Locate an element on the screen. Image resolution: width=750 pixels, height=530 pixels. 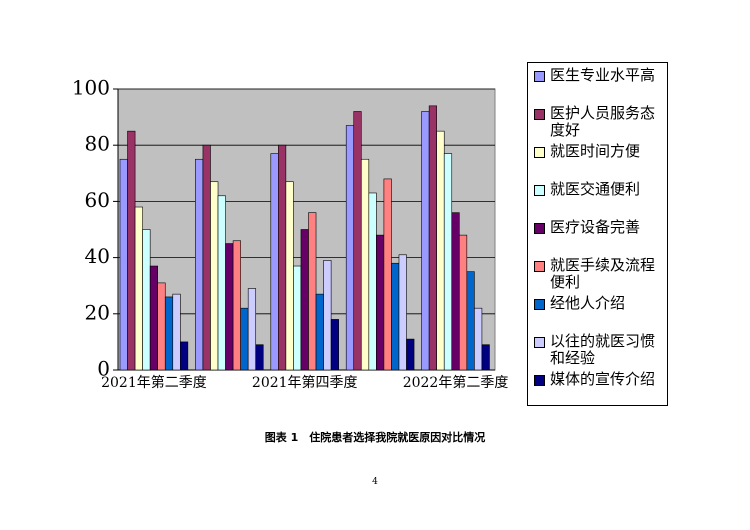
x-tick-label: 2021年第四季度 is located at coordinates (305, 382).